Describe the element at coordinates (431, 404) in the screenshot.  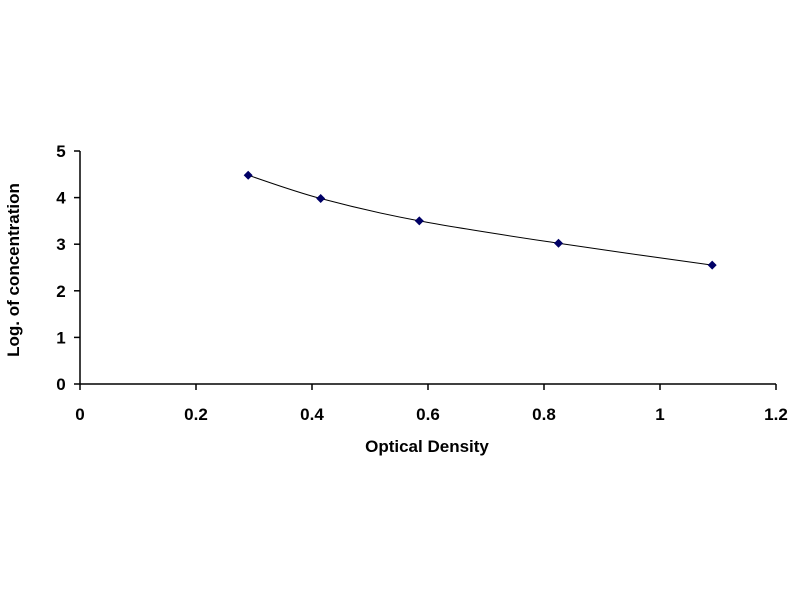
I see `x-ticks: 0 0.2 0.4 0.6 0.8 1 1.2` at that location.